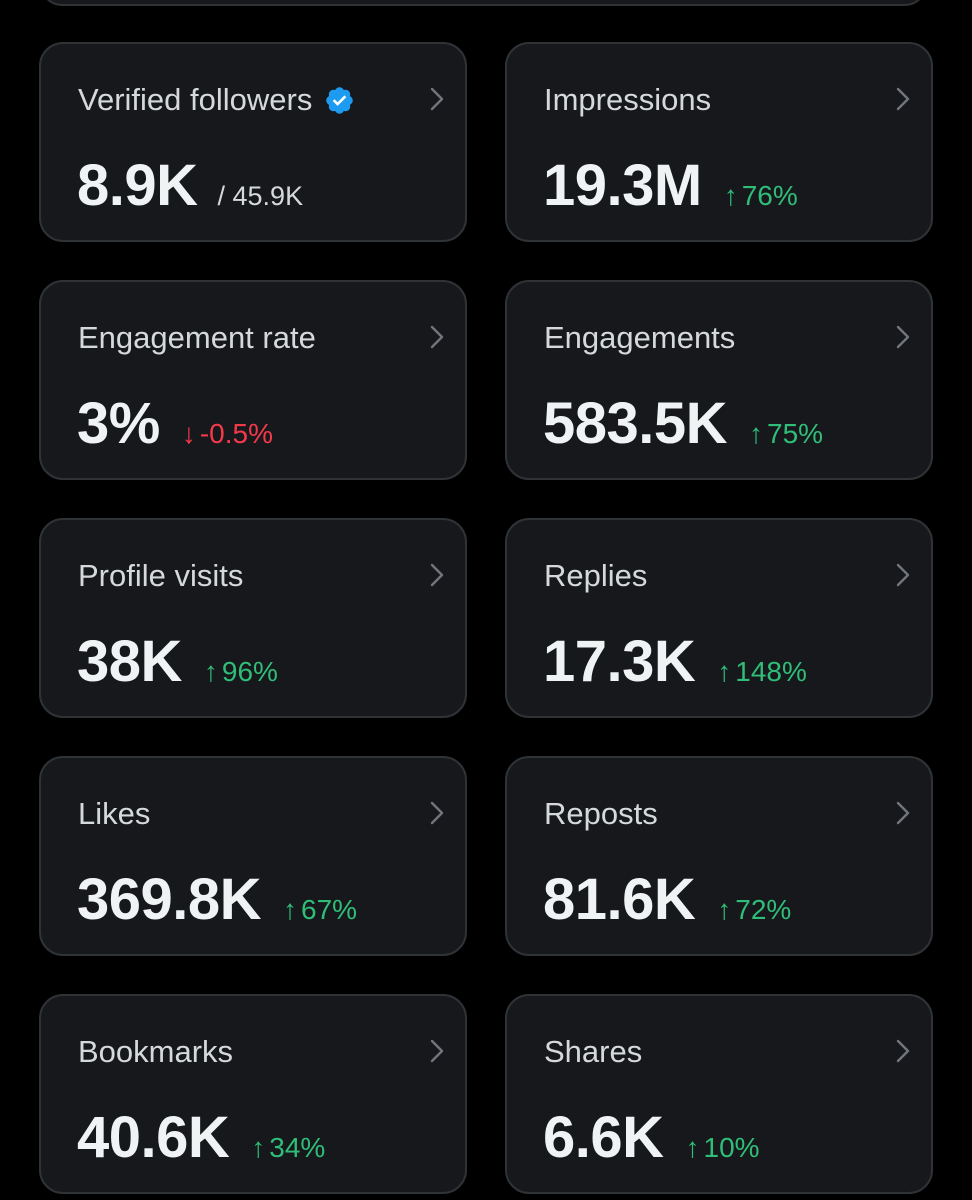 The height and width of the screenshot is (1200, 972). I want to click on metric-value: 3%, so click(118, 423).